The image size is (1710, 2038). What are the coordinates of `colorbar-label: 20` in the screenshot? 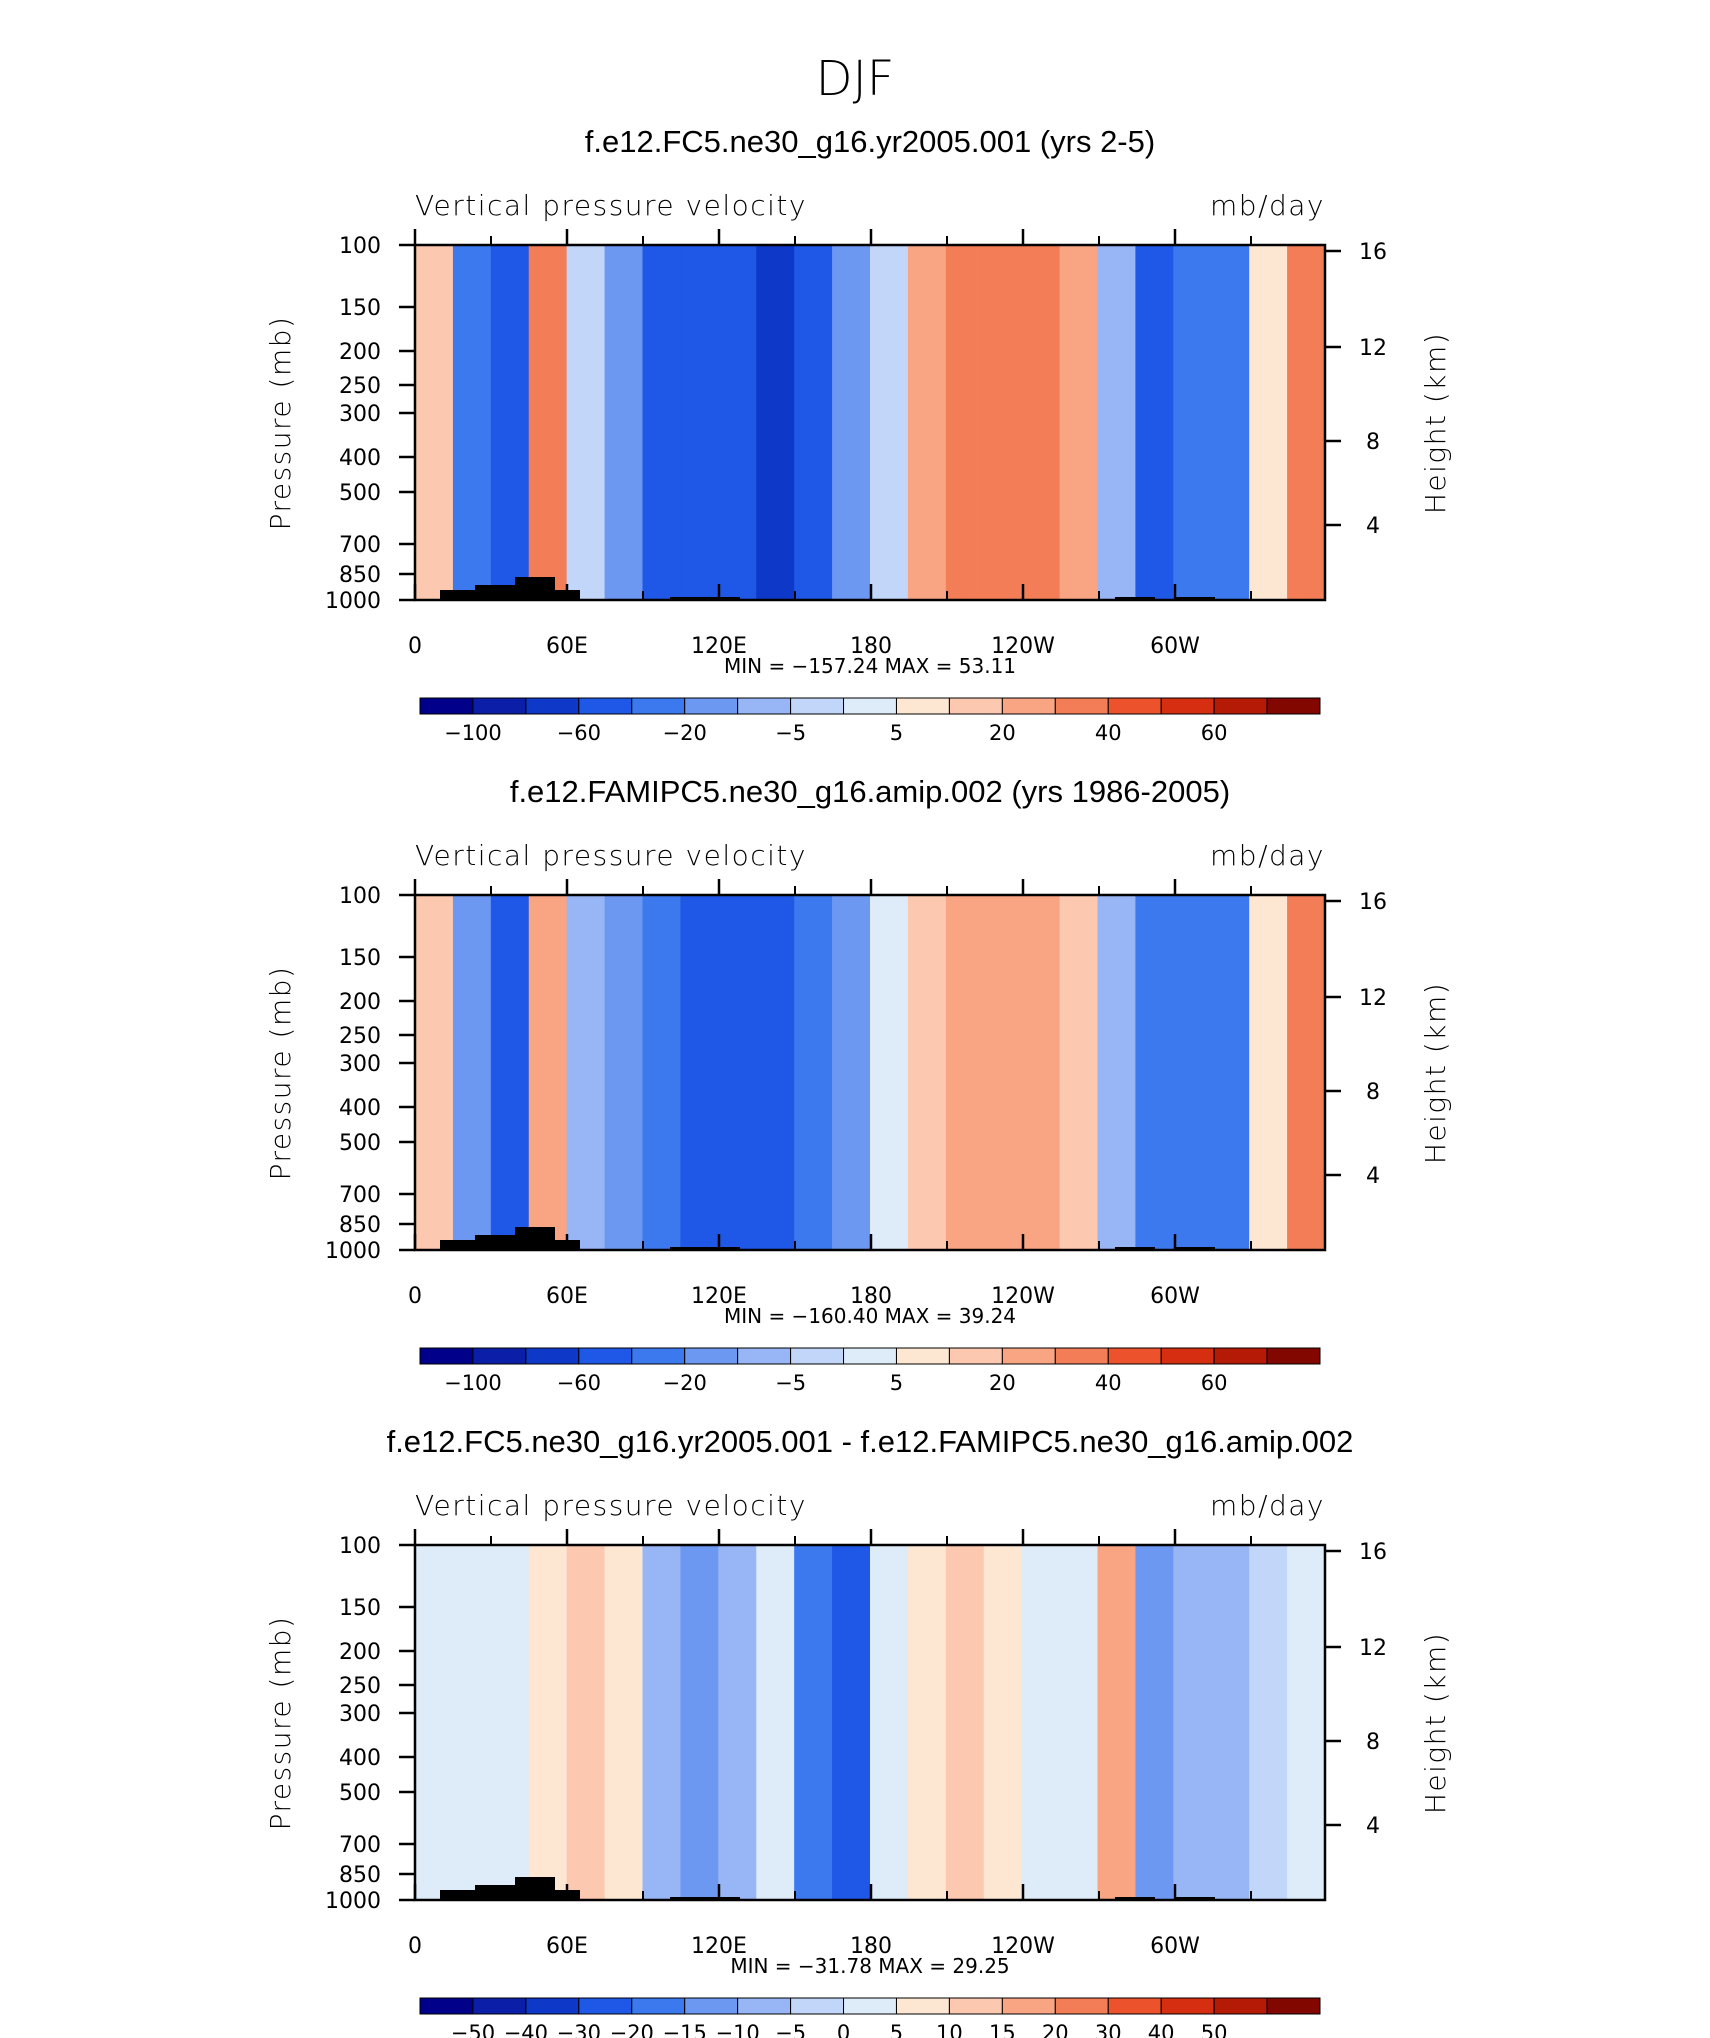 It's located at (1002, 1383).